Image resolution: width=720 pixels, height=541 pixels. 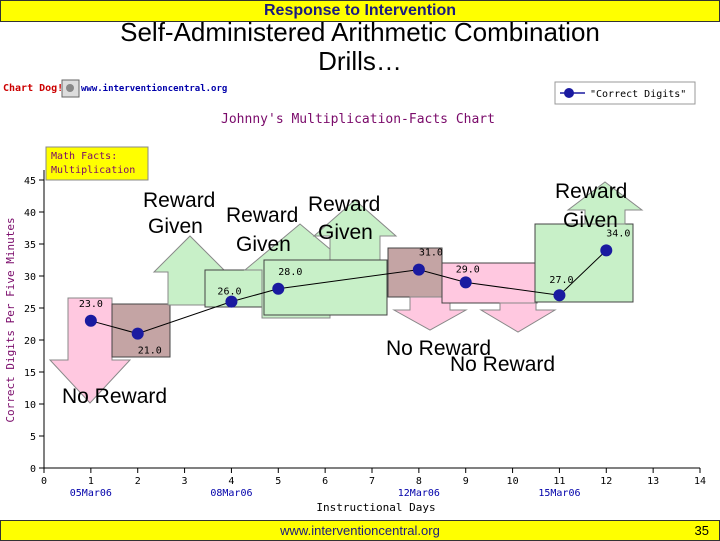 I want to click on x-tick-label: 7, so click(x=372, y=481).